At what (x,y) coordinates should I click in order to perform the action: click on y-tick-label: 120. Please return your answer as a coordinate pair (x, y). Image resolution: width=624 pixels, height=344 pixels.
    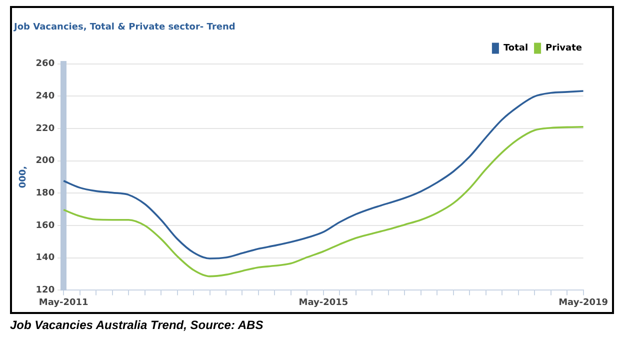
    Looking at the image, I should click on (45, 291).